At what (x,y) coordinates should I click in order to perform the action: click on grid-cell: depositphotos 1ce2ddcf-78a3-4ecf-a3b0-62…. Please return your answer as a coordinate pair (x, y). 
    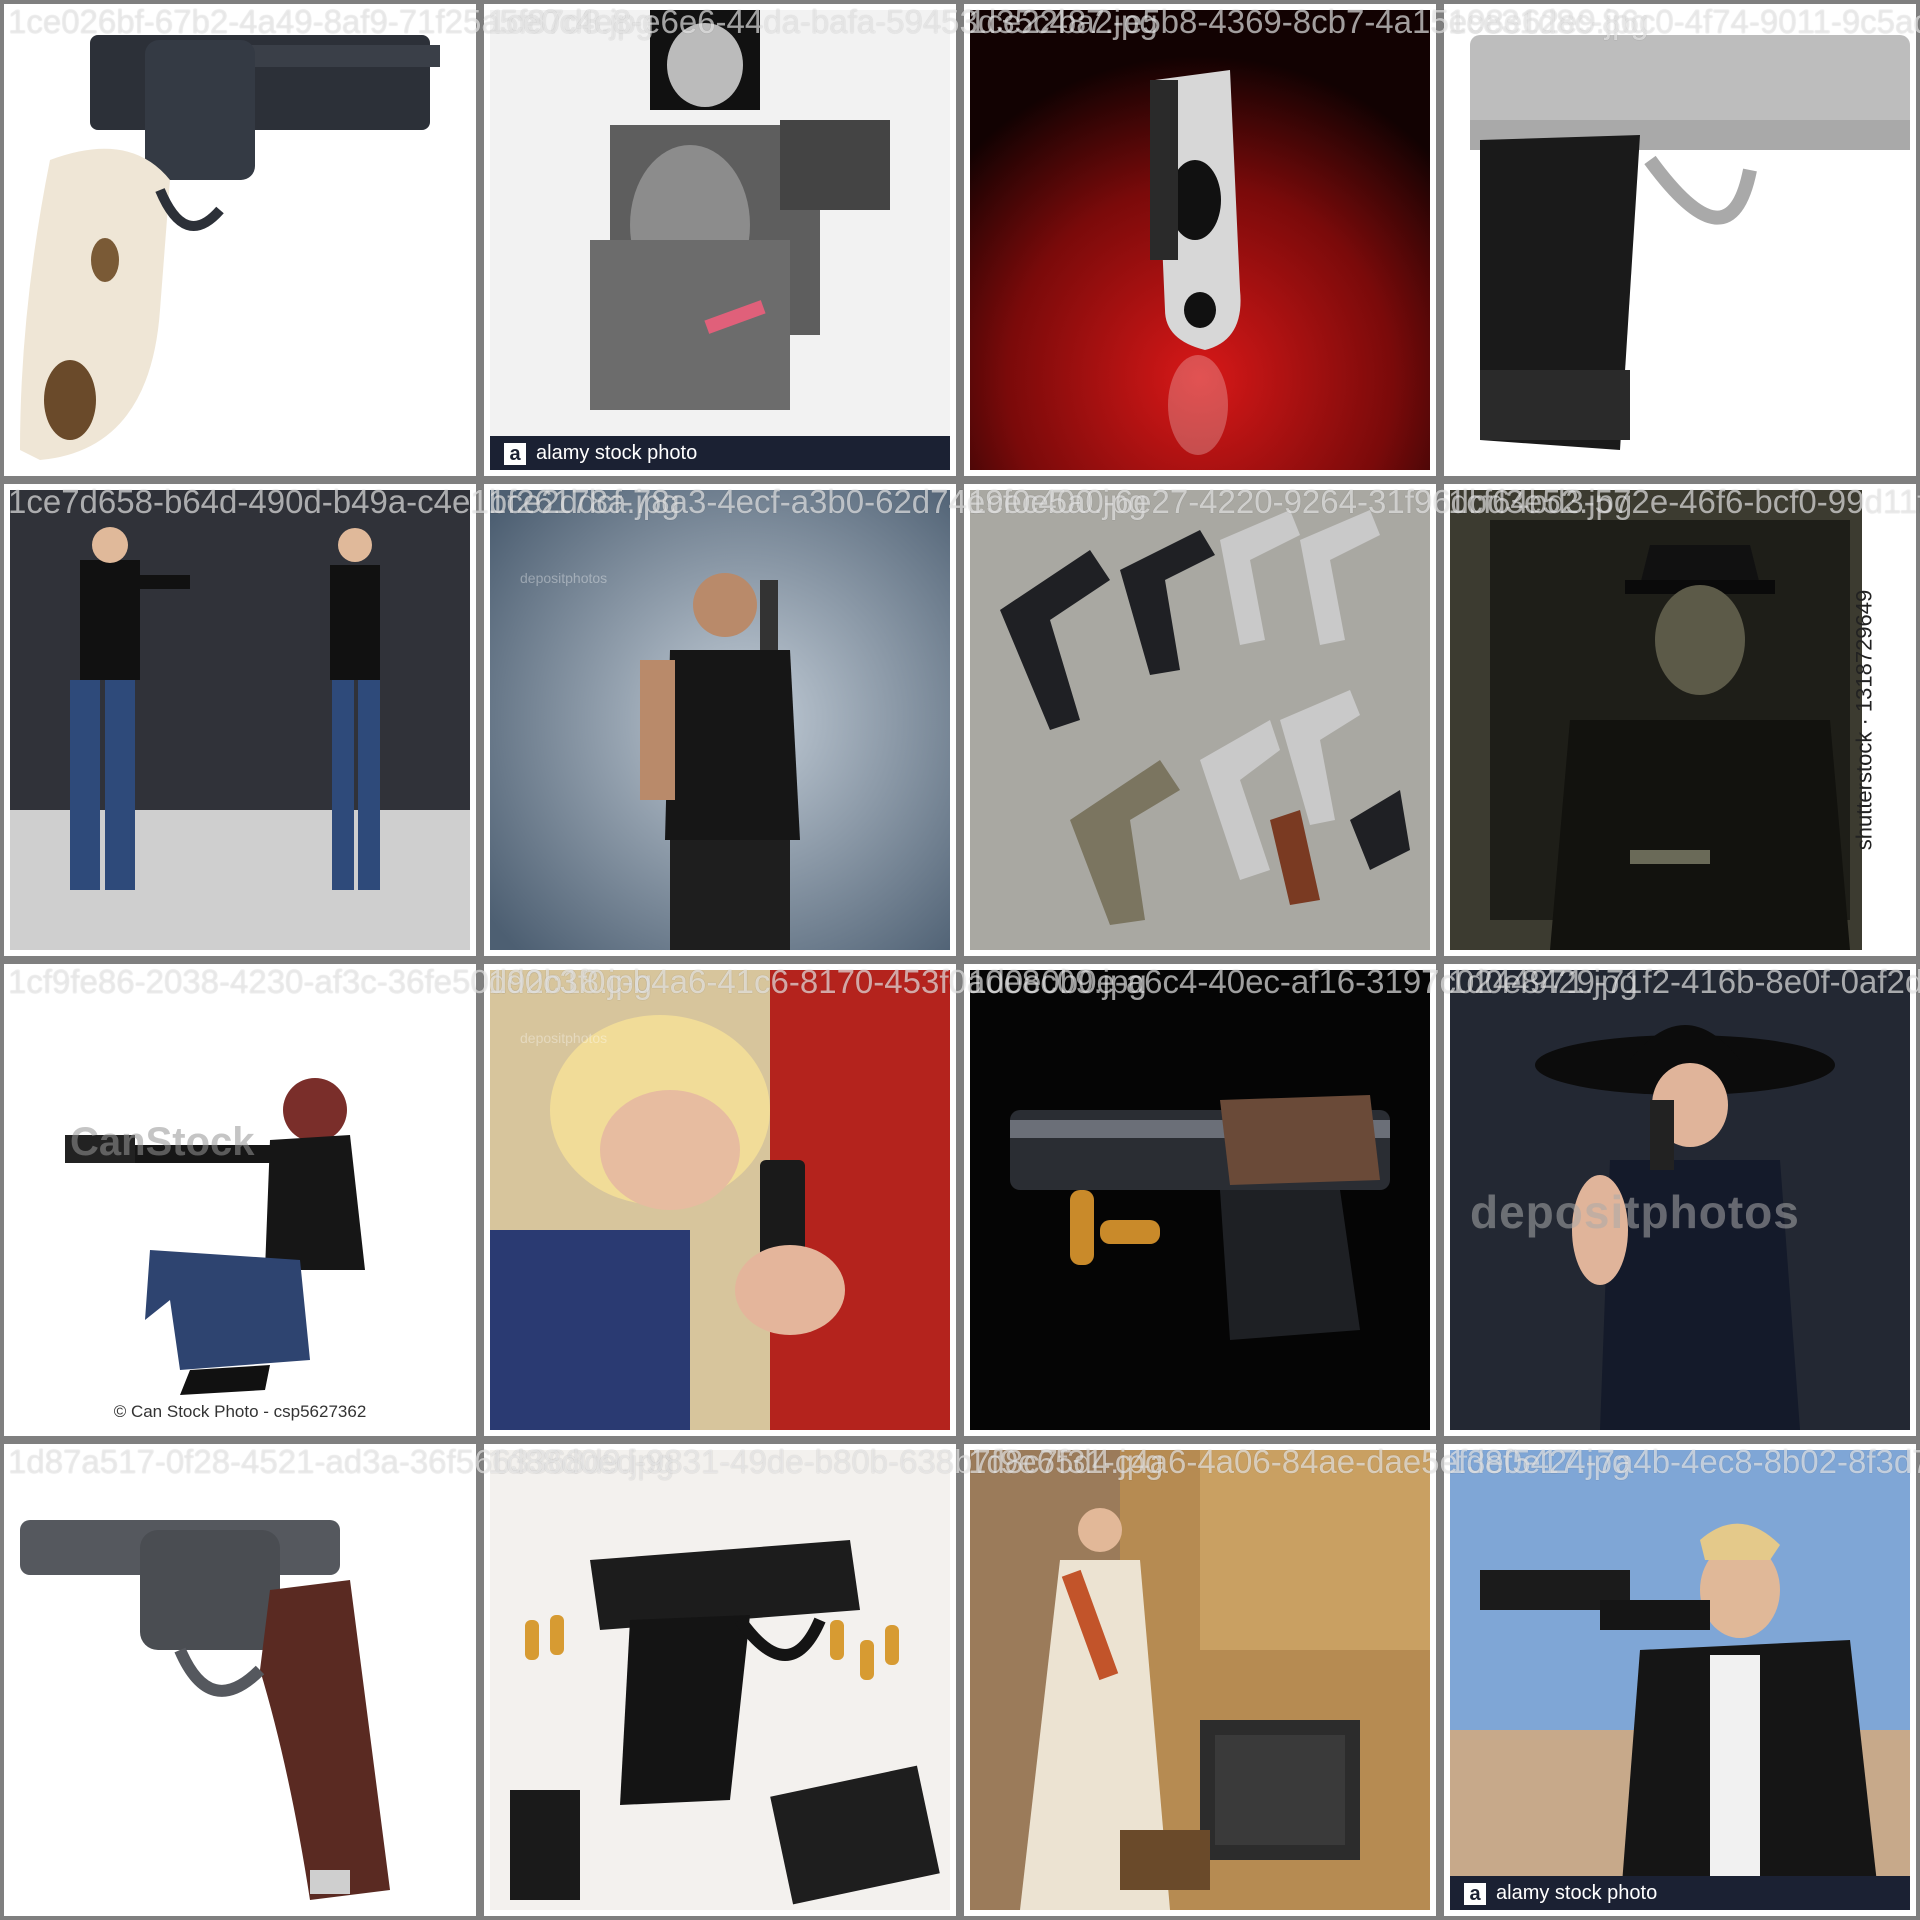
    Looking at the image, I should click on (813, 720).